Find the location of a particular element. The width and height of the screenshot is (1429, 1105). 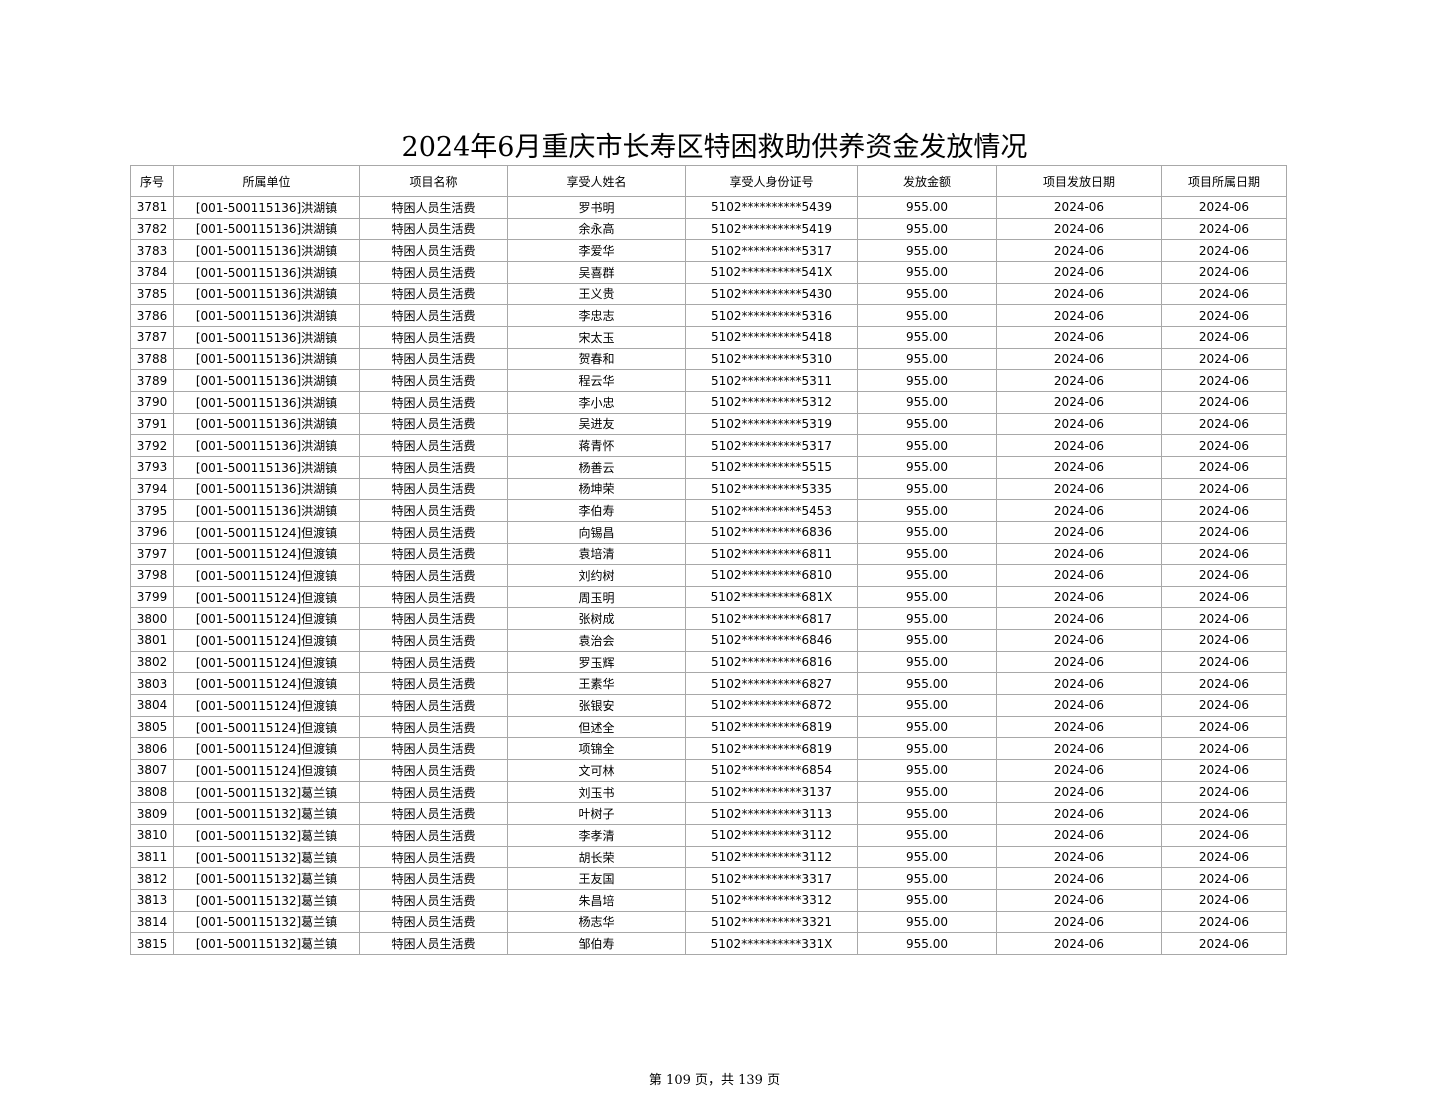

cell-name: 刘约树 is located at coordinates (596, 575).